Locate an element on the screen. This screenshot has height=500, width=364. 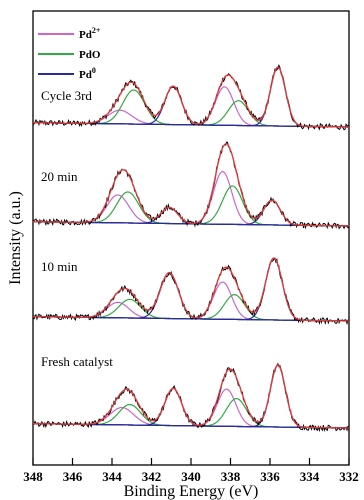
legend-entry-pdo: PdO is located at coordinates (69, 55).